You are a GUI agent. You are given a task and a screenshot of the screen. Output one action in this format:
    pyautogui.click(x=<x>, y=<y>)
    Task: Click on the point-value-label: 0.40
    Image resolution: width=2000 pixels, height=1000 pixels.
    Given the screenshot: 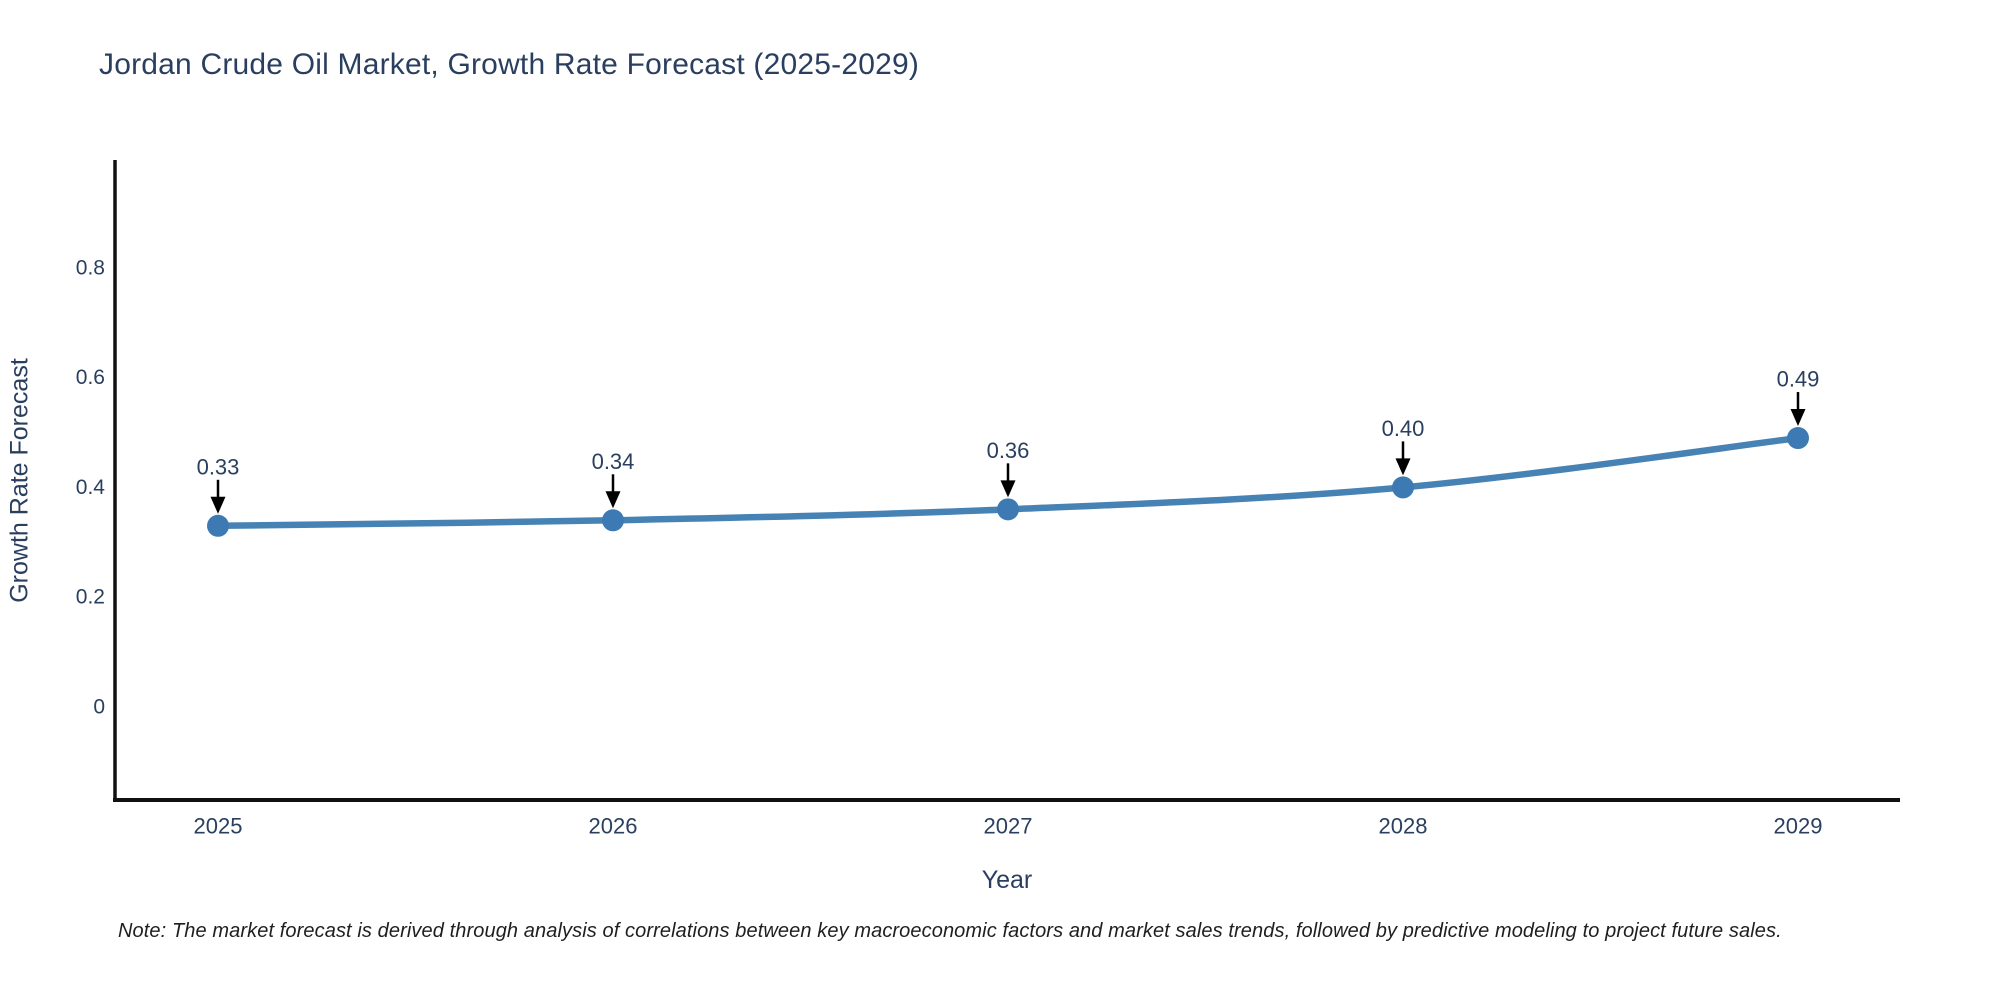 What is the action you would take?
    pyautogui.click(x=1403, y=428)
    